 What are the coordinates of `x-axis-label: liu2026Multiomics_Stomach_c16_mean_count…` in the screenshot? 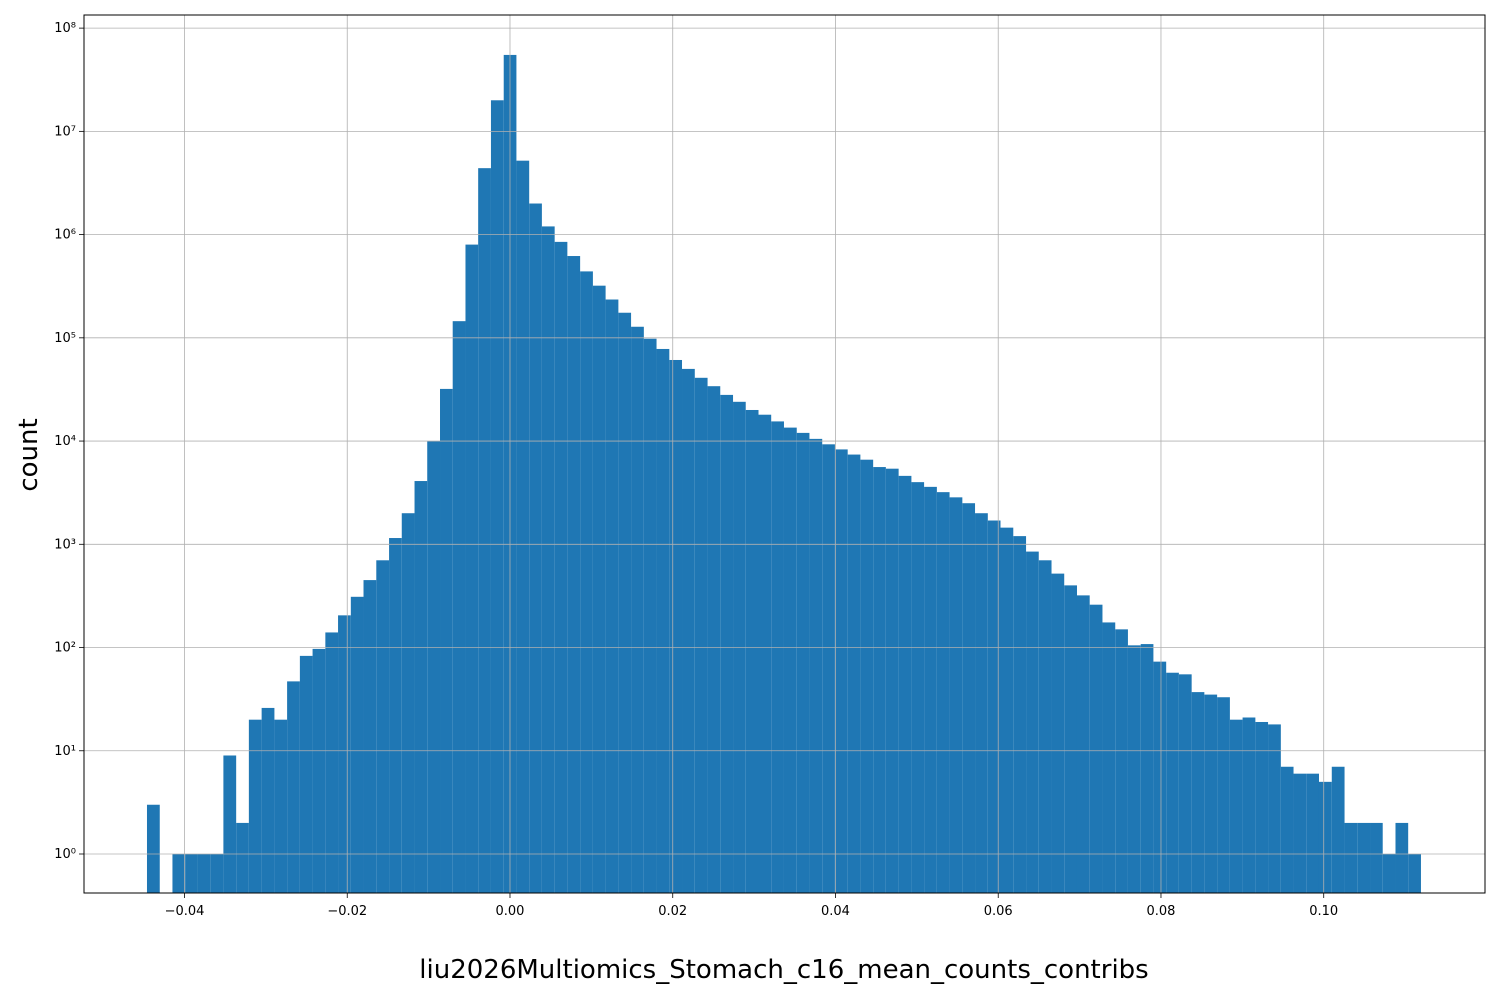 It's located at (783, 970).